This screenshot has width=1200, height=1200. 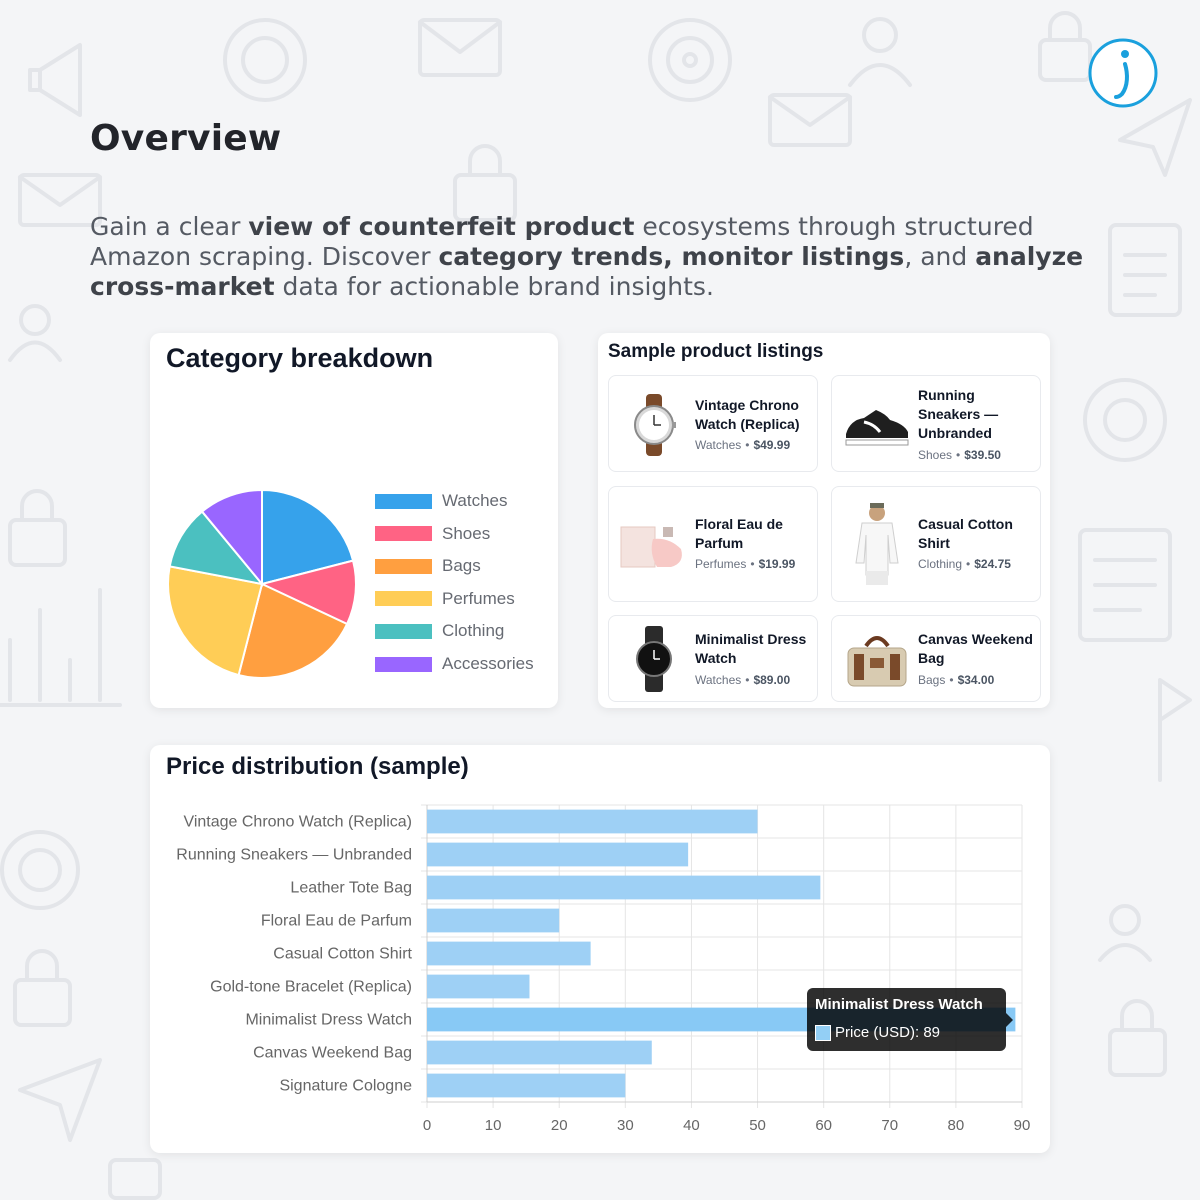 What do you see at coordinates (932, 680) in the screenshot?
I see `product-category: Bags` at bounding box center [932, 680].